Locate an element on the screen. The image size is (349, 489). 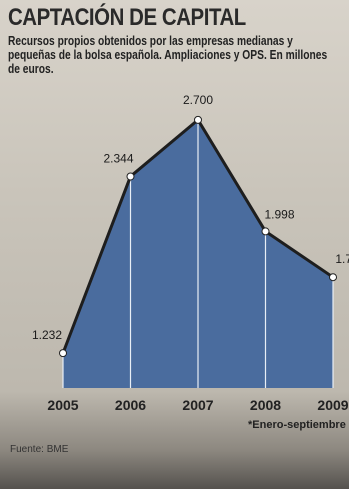
value-label: 1.71 is located at coordinates (342, 259).